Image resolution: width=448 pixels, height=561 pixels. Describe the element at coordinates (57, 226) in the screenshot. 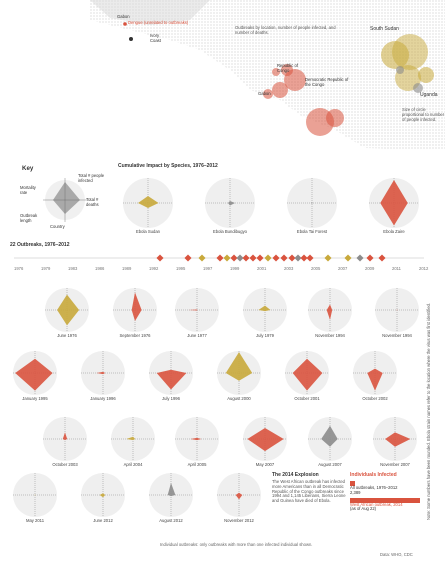

I see `key-label-country: Country` at that location.